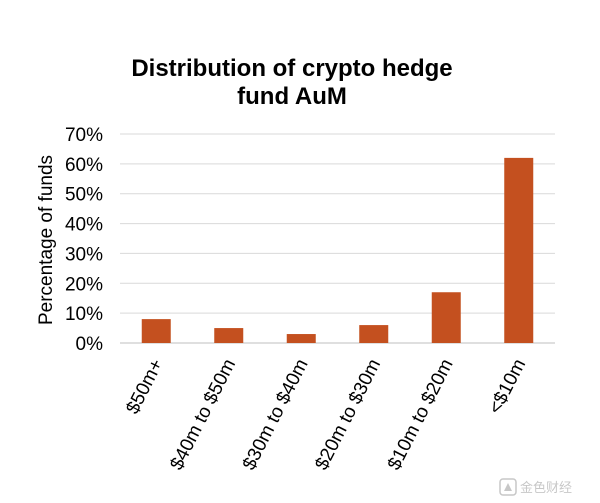  I want to click on watermark-text: 金色财经, so click(546, 488).